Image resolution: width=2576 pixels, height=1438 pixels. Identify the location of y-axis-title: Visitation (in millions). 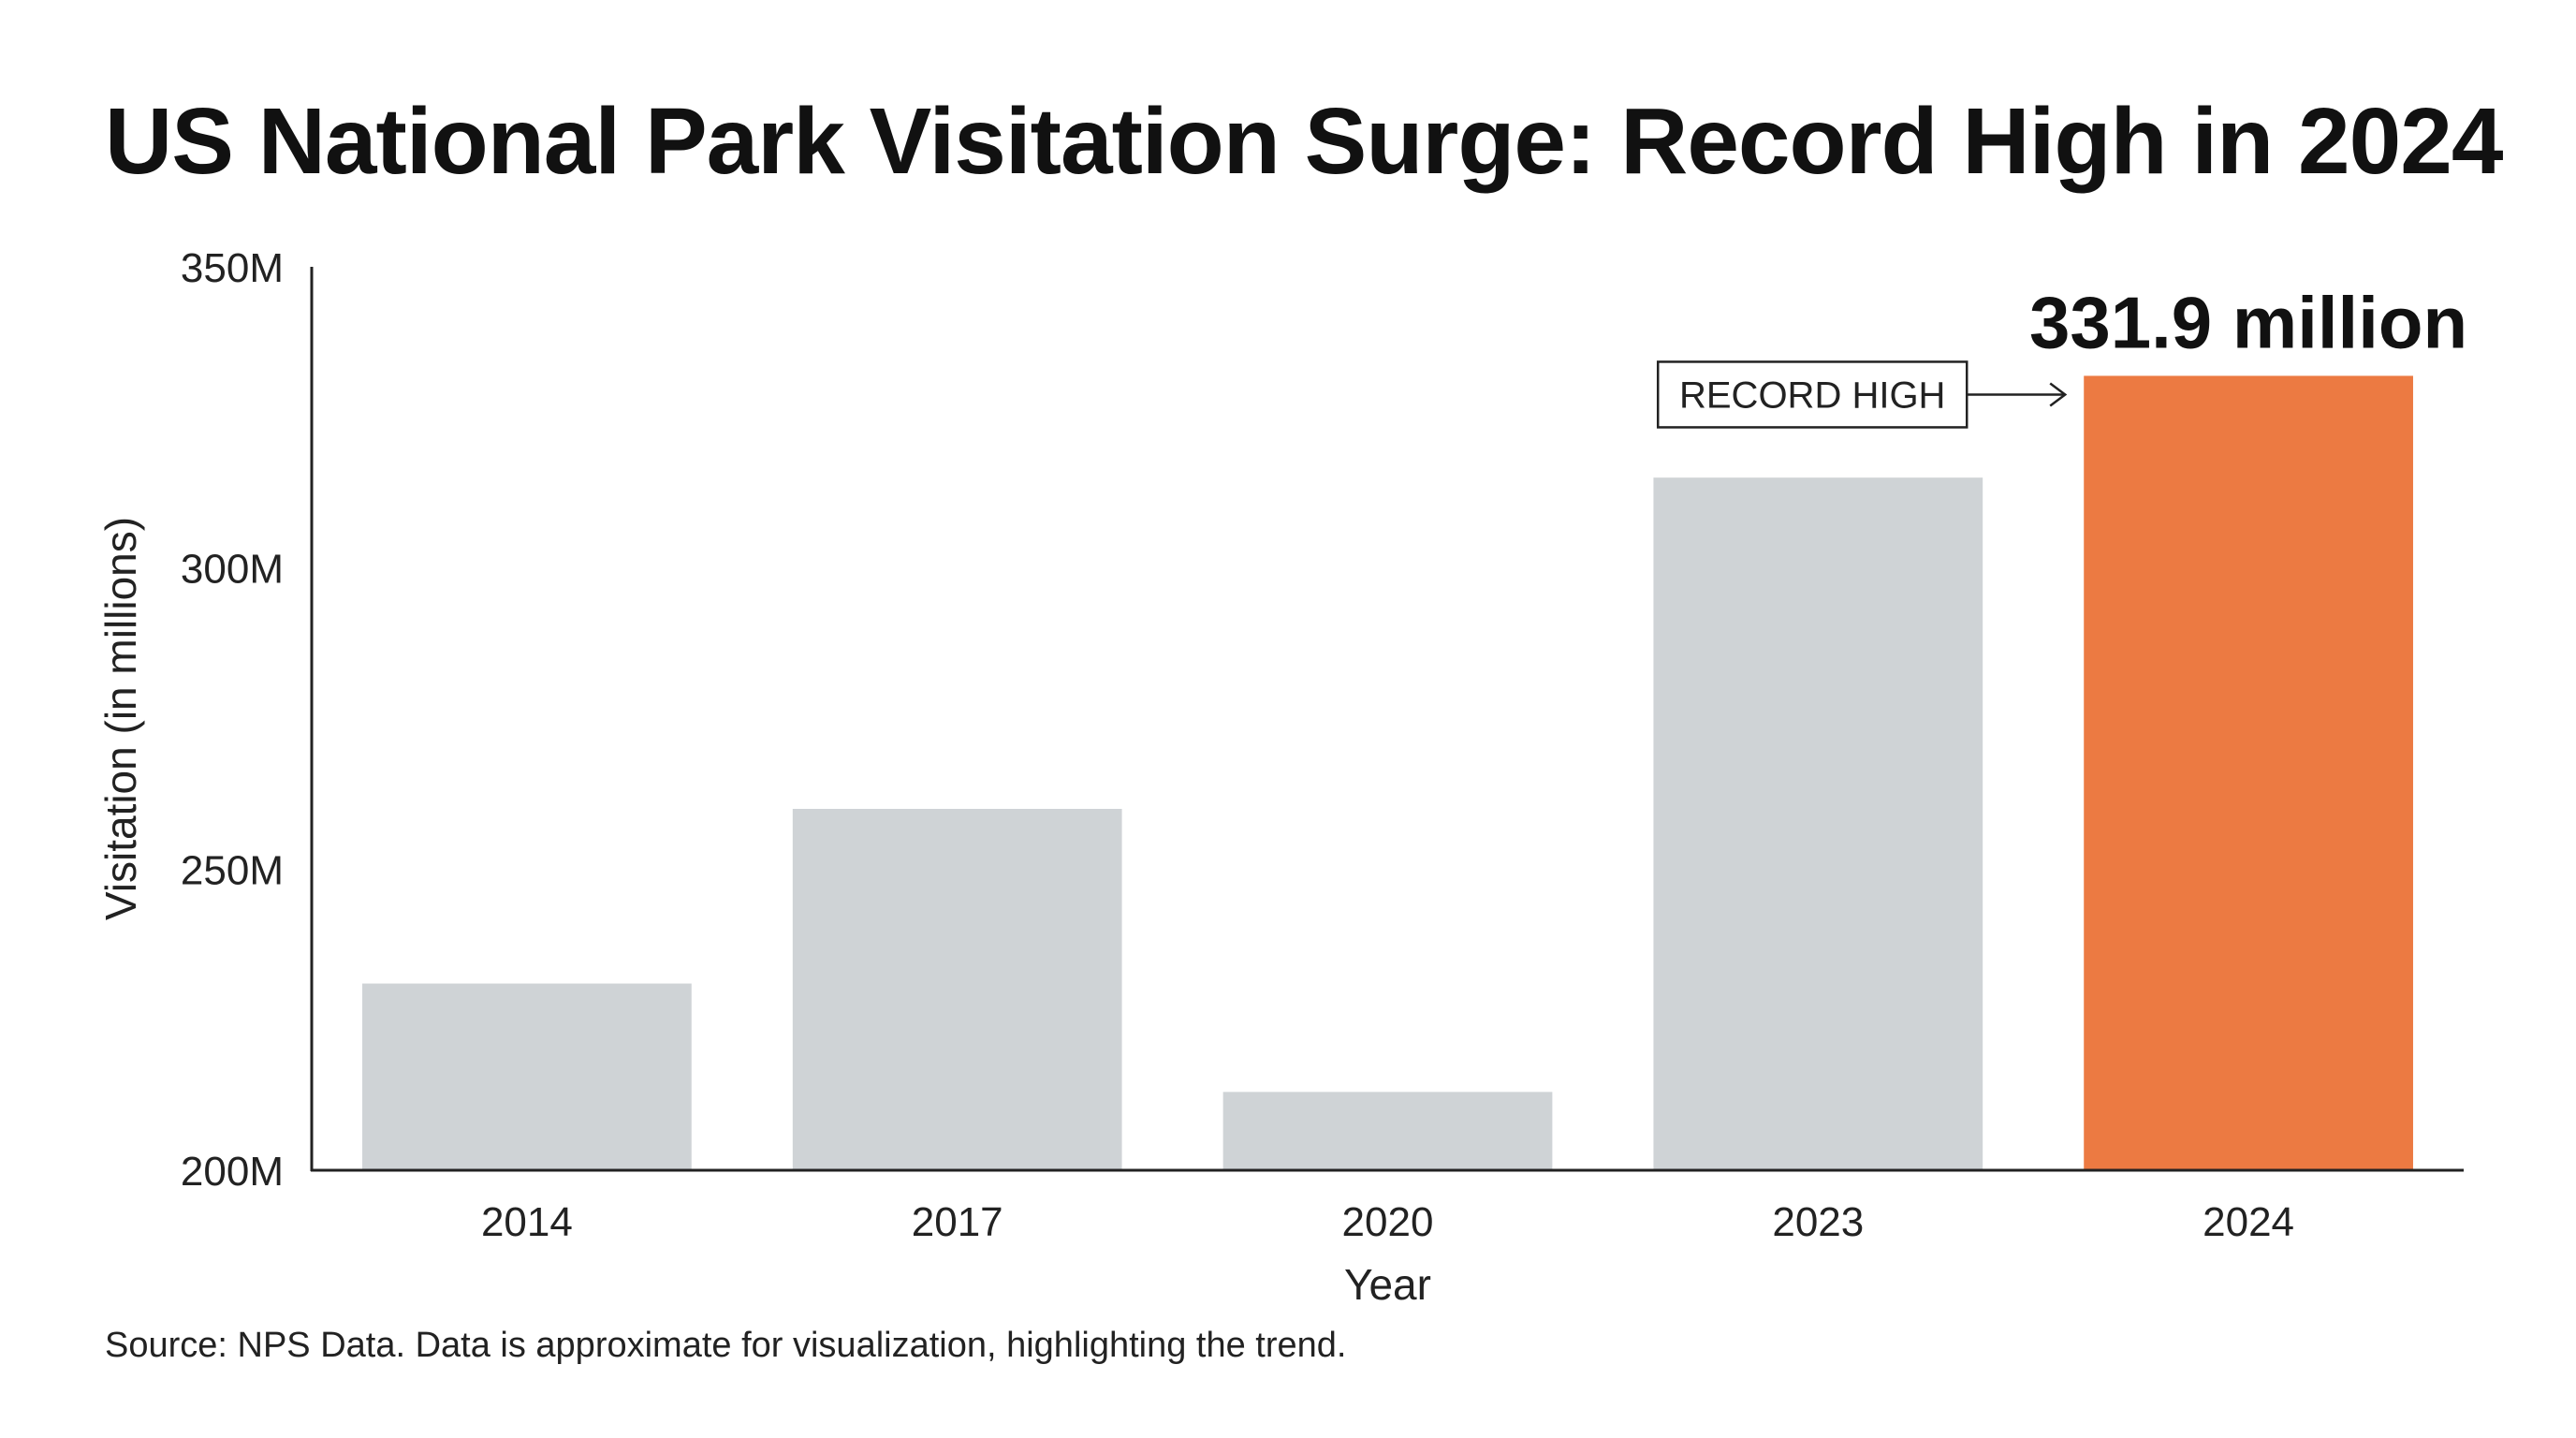
(120, 718).